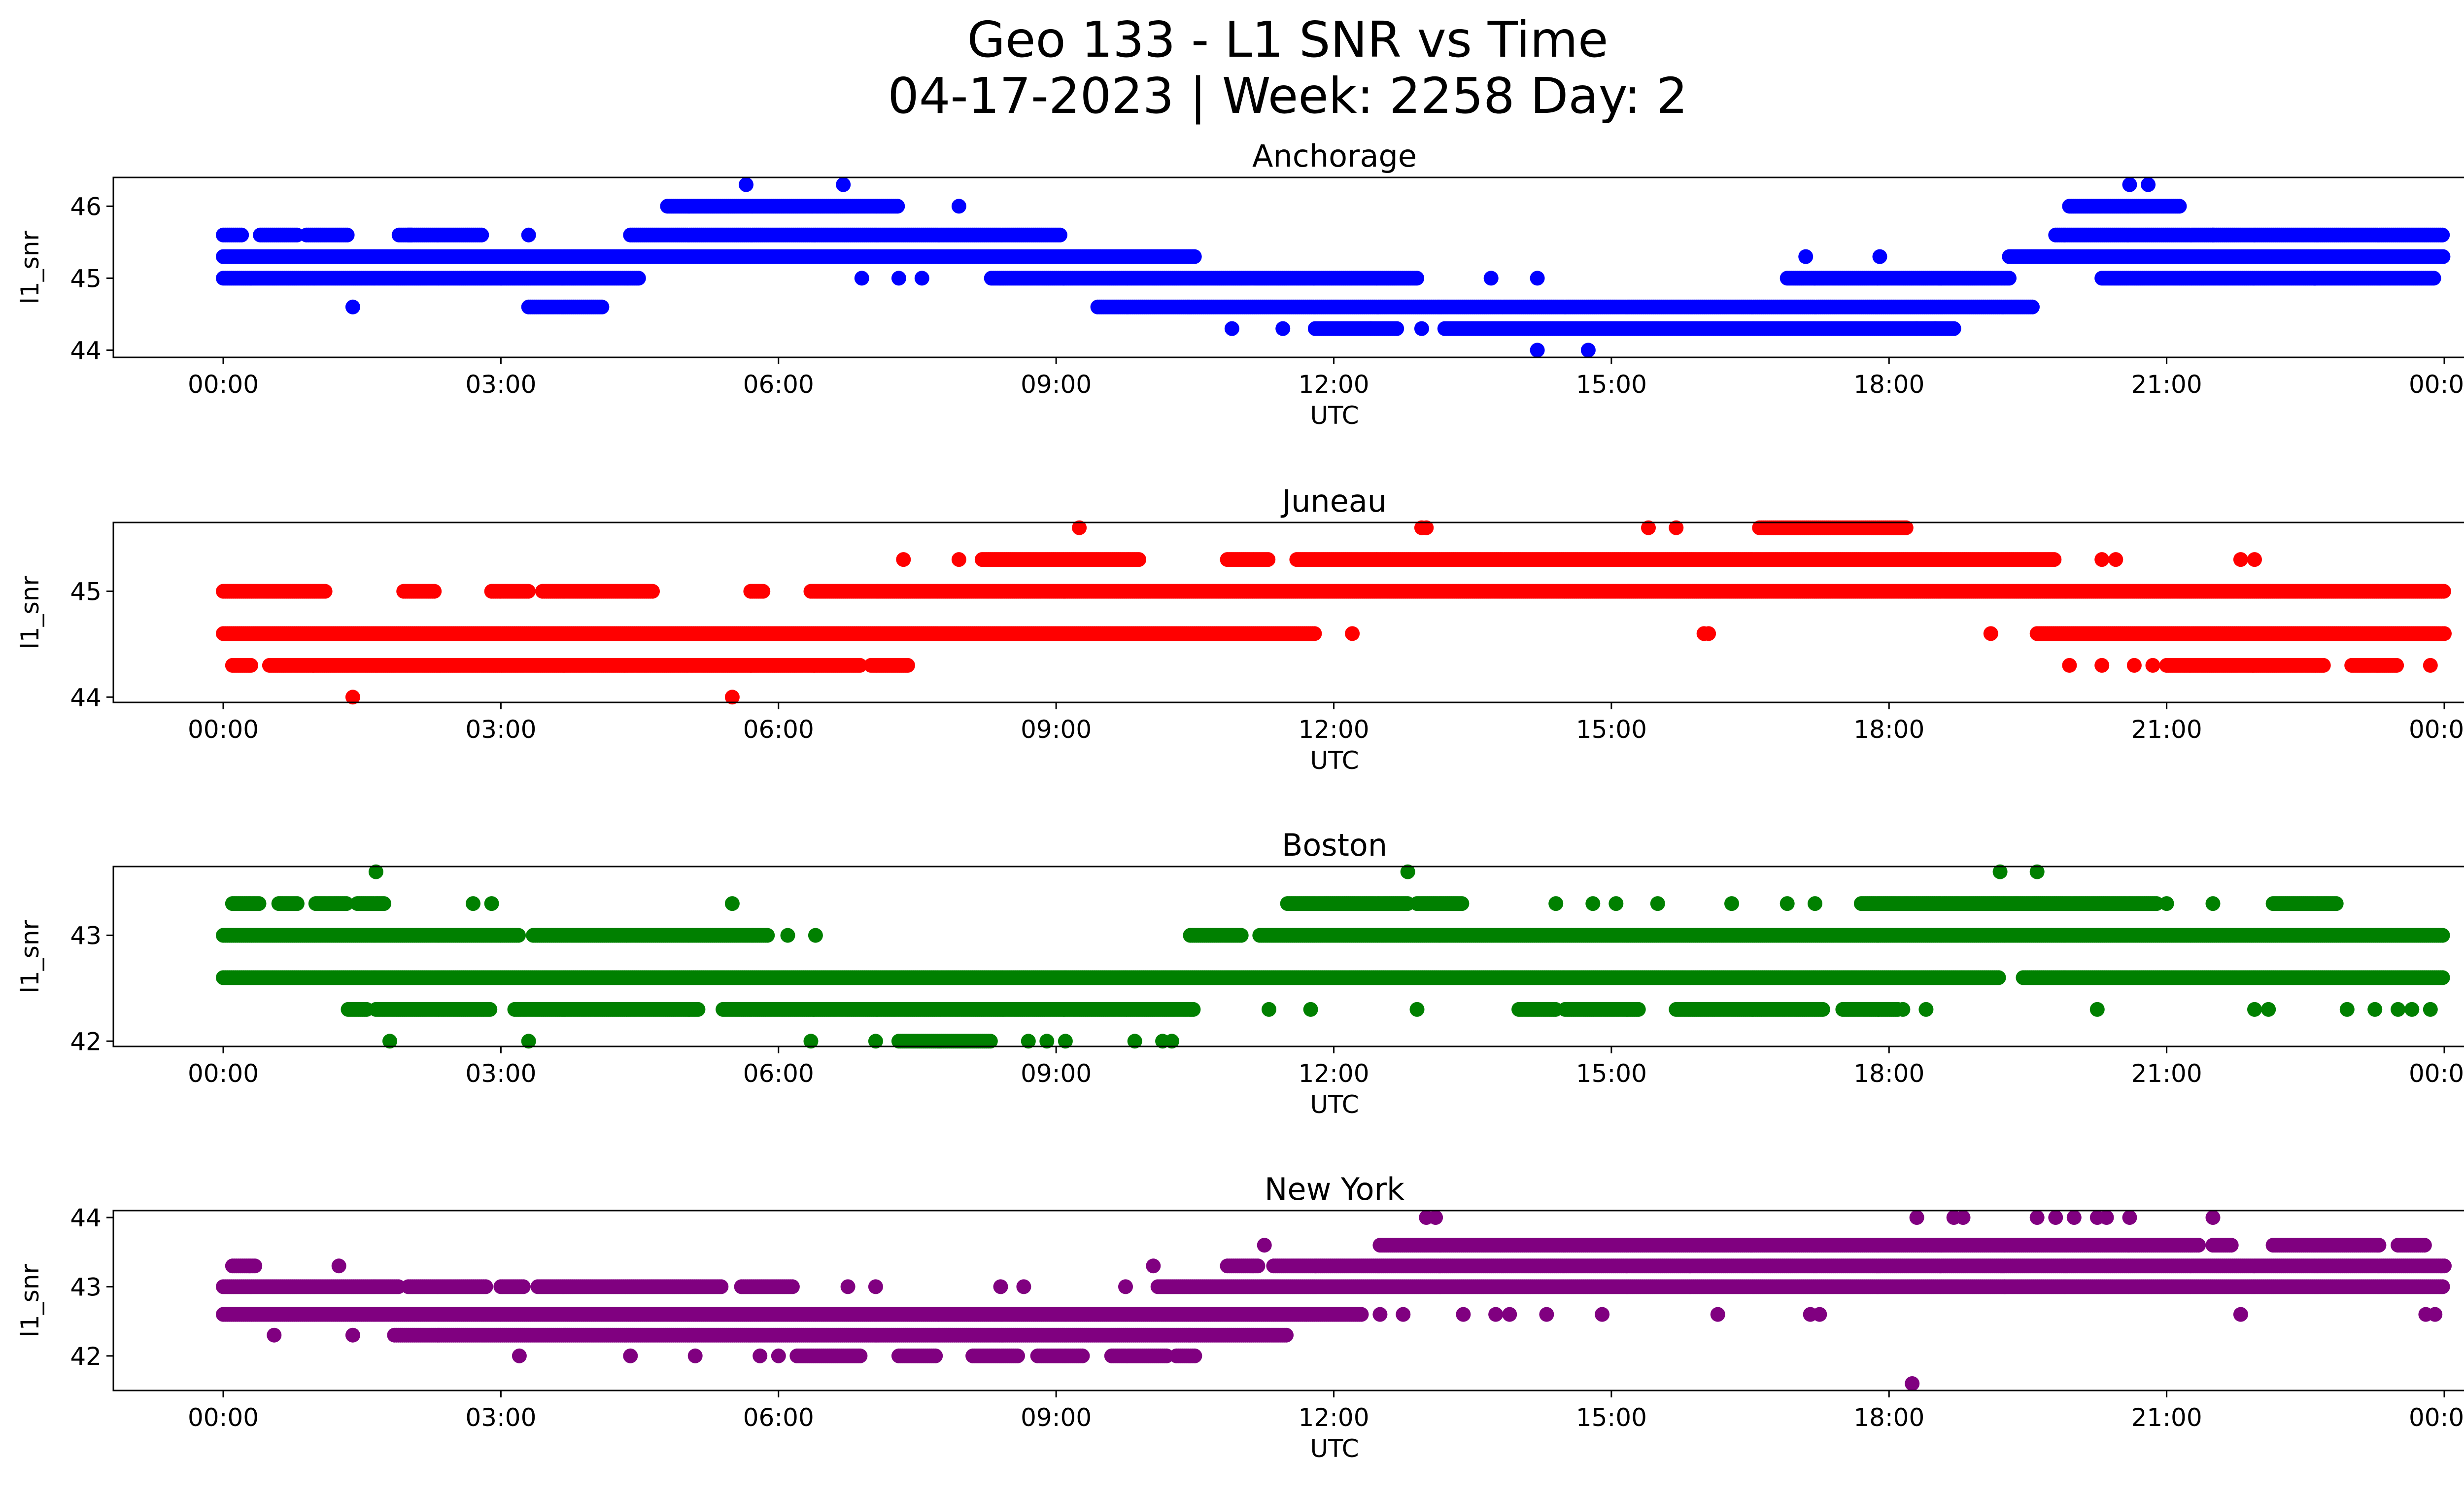 Image resolution: width=2464 pixels, height=1495 pixels. I want to click on x-tick-label: 12:00, so click(1333, 384).